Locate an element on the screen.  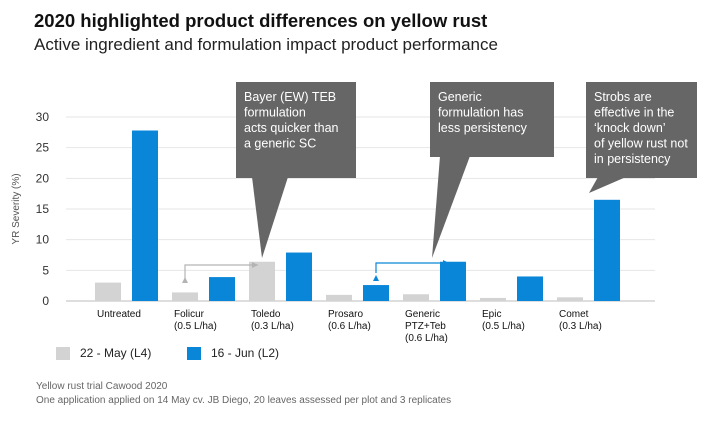
x-tick-label: Folicur is located at coordinates (189, 314).